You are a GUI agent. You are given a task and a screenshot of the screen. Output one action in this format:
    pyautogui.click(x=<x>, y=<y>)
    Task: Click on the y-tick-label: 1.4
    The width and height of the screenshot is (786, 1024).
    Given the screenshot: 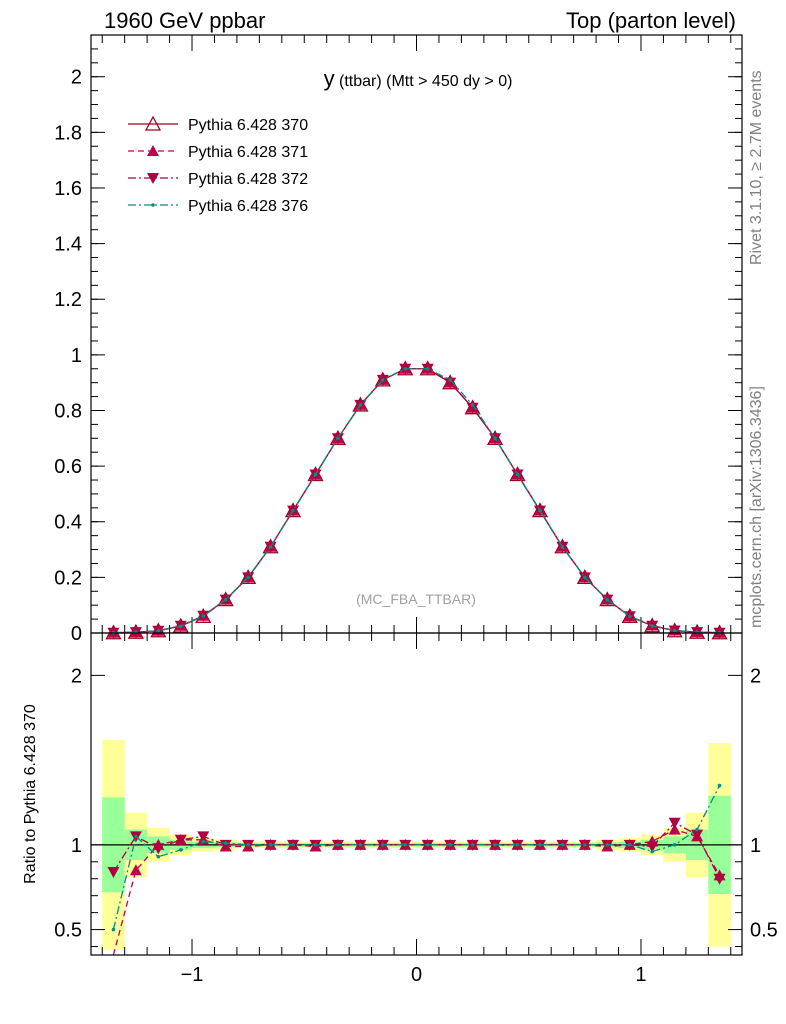 What is the action you would take?
    pyautogui.click(x=68, y=245)
    